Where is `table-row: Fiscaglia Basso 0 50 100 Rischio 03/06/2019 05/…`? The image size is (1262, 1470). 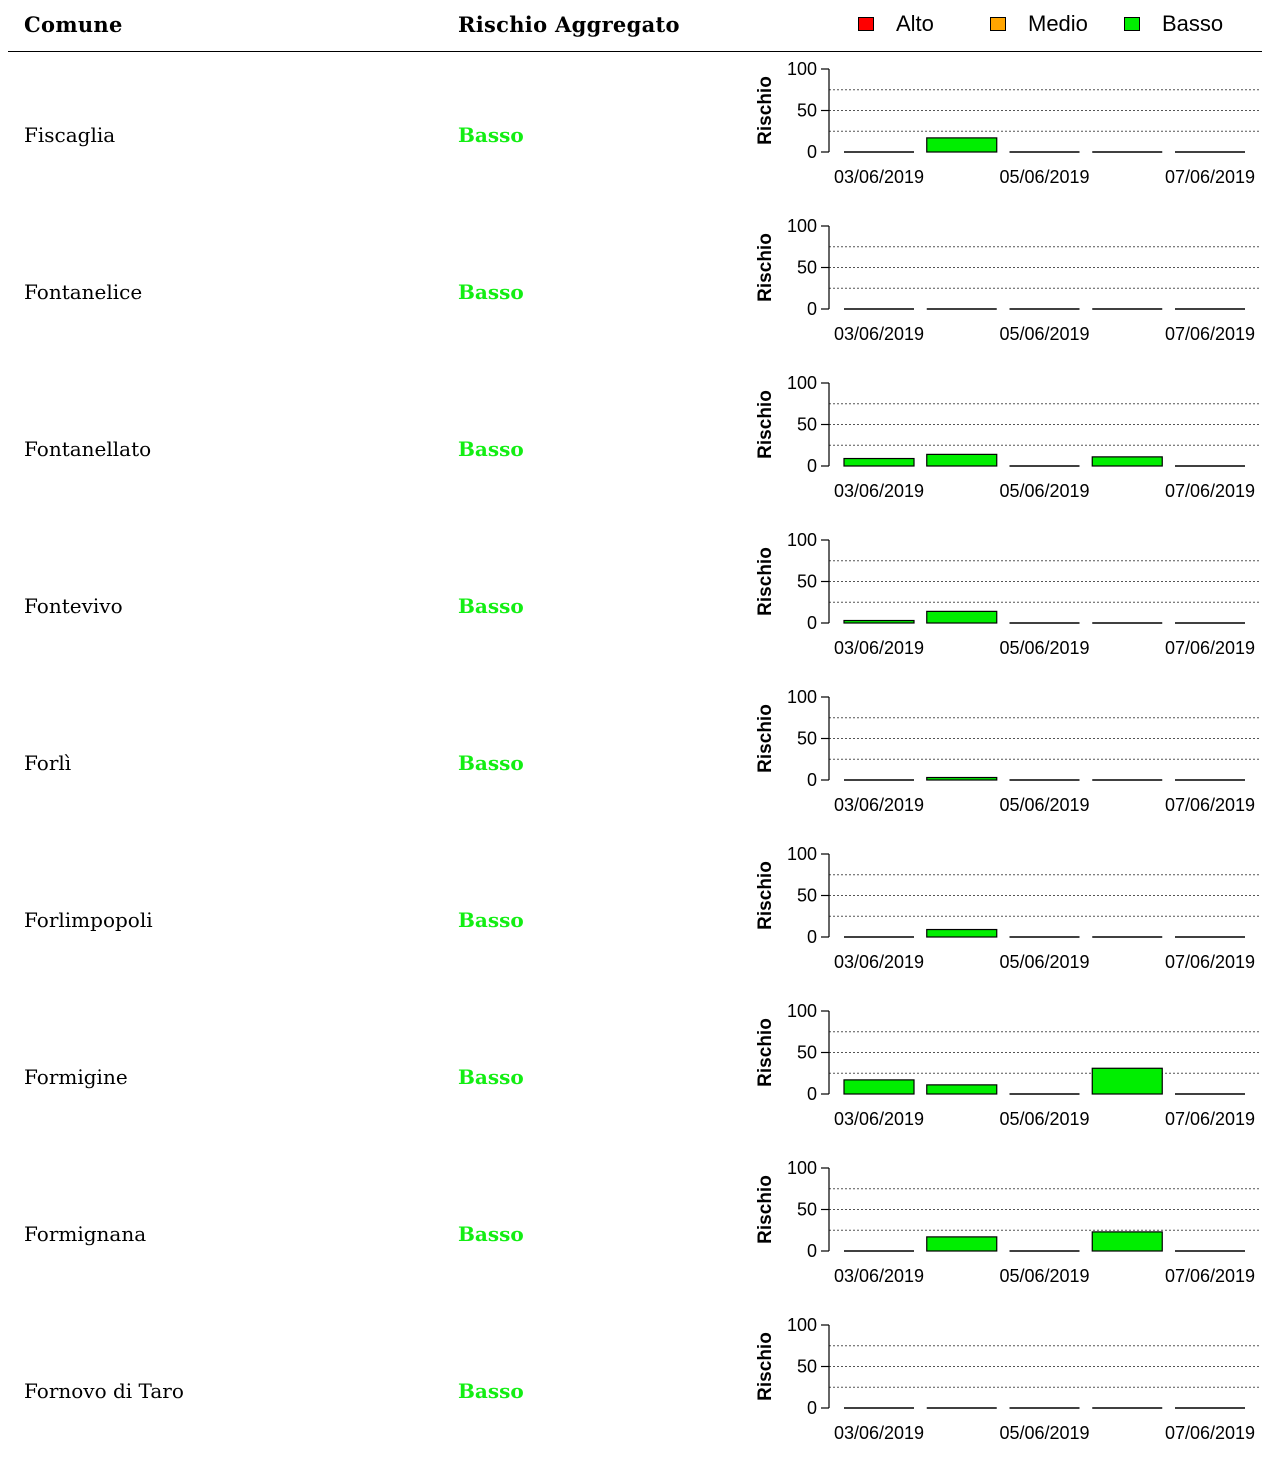
table-row: Fiscaglia Basso 0 50 100 Rischio 03/06/2019 05/… is located at coordinates (631, 135).